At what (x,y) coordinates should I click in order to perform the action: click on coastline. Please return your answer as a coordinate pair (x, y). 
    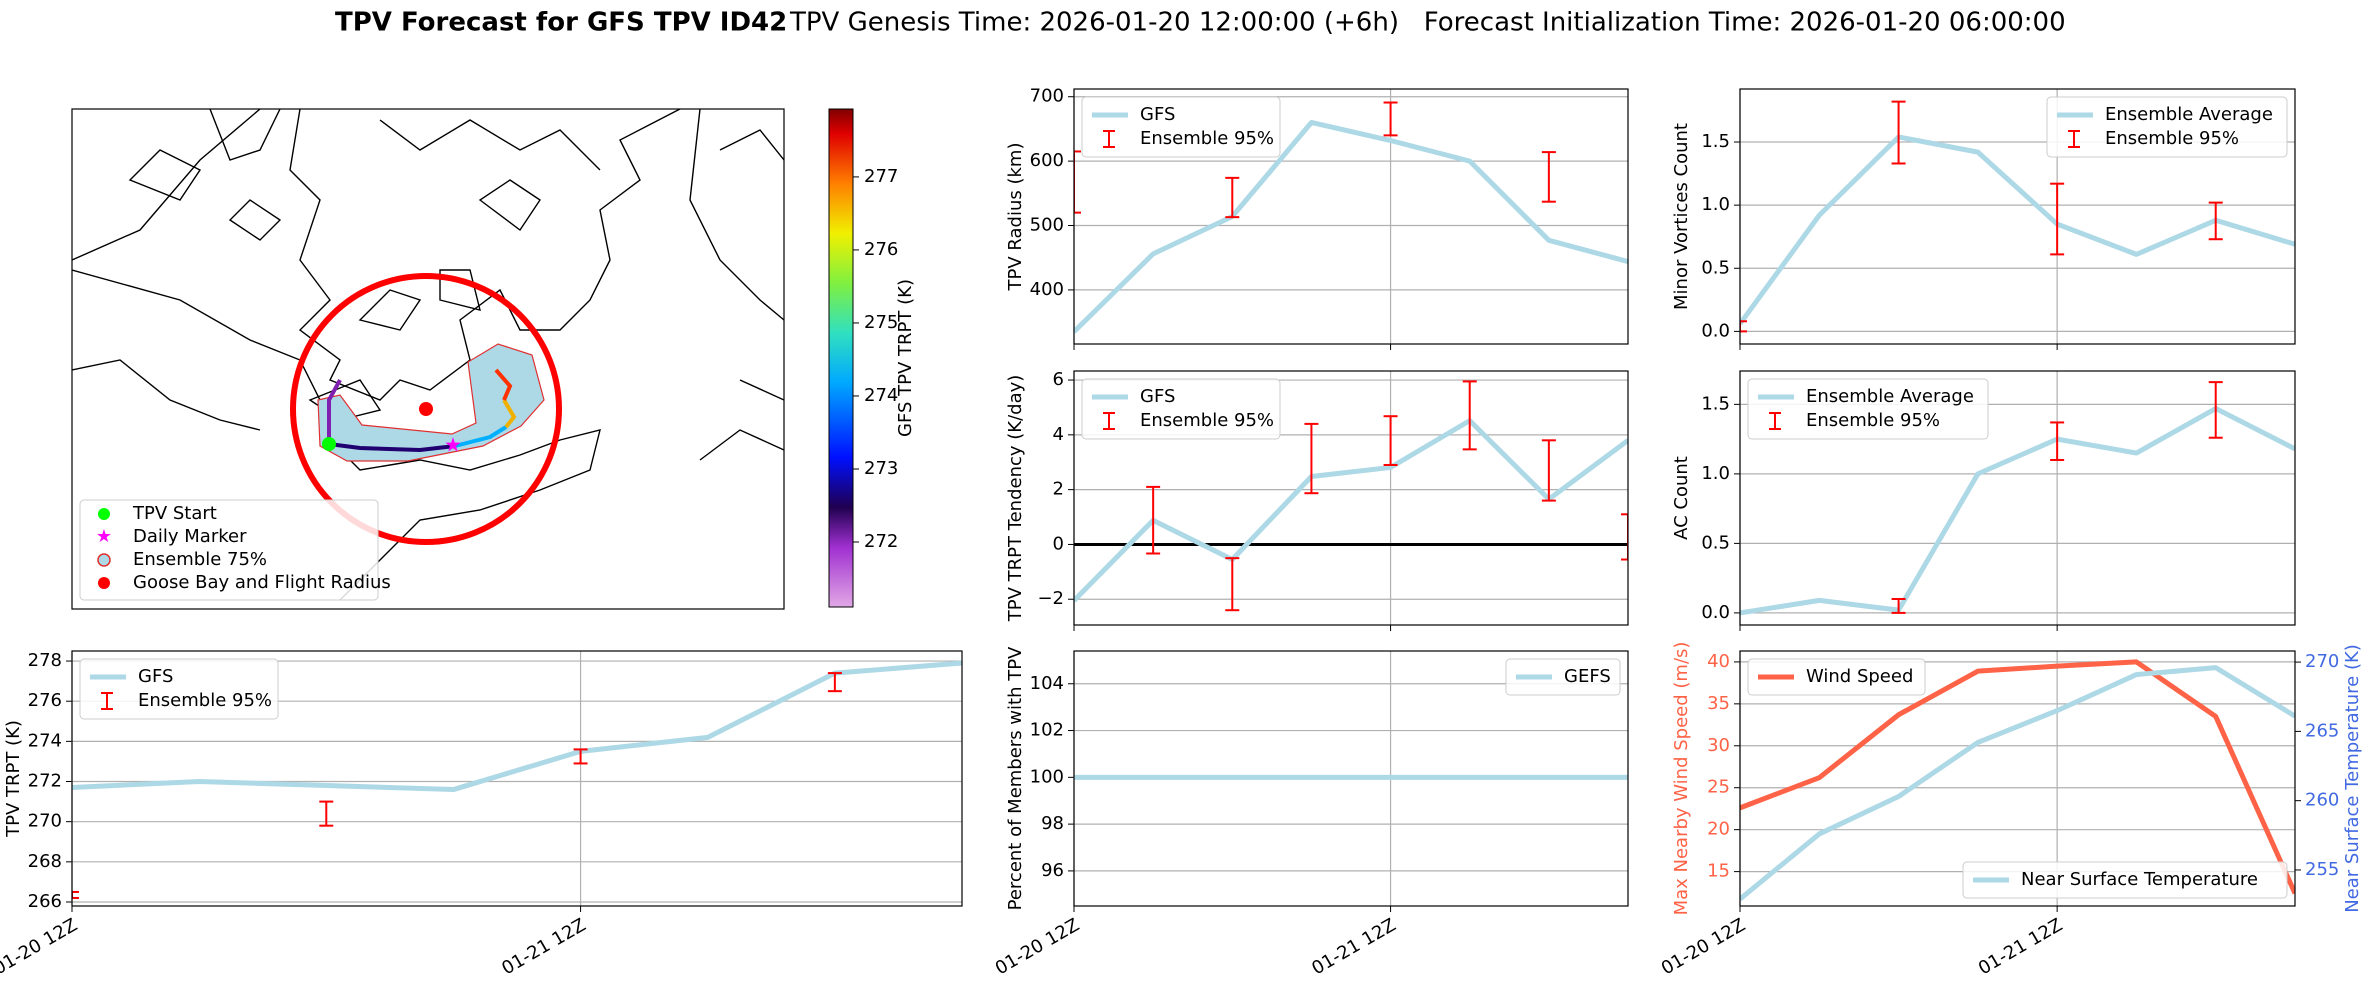
    Looking at the image, I should click on (376, 255).